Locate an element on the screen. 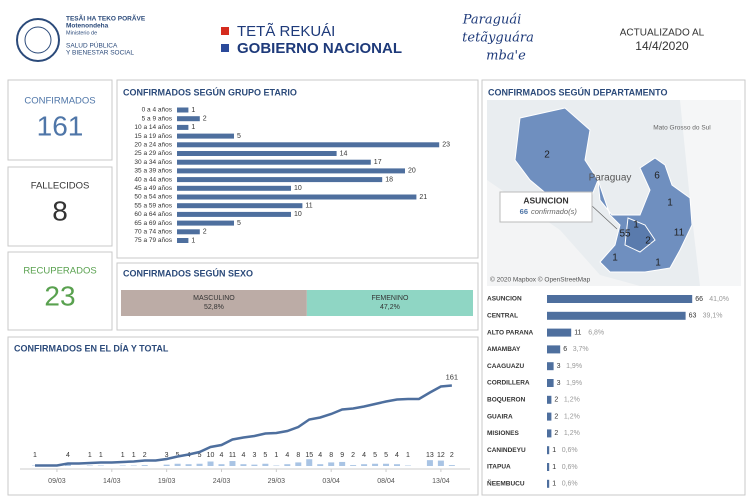  category-label: CAAGUAZU is located at coordinates (505, 366).